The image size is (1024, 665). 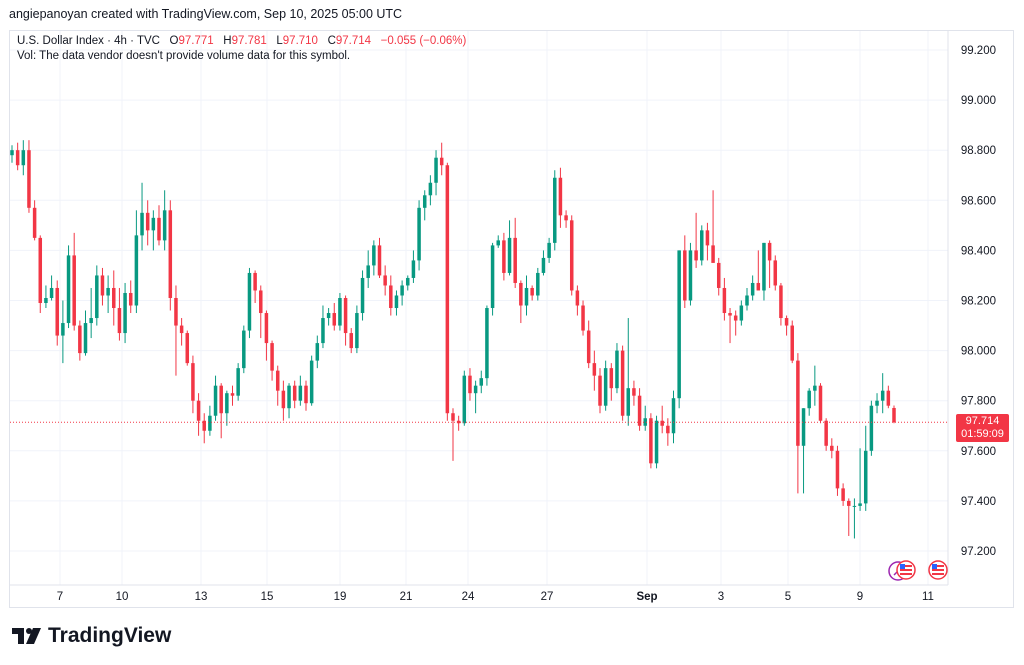 I want to click on x-tick-label: 19, so click(x=340, y=597).